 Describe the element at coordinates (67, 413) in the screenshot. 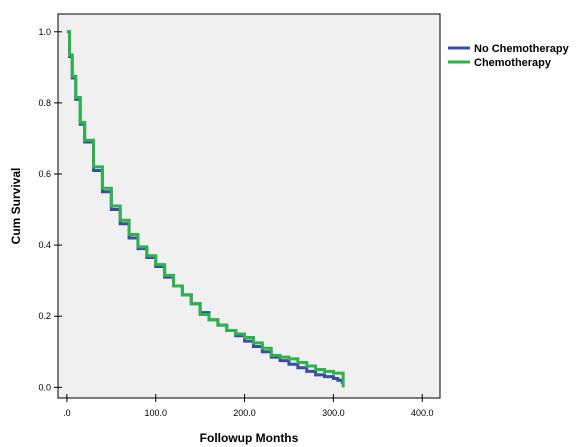

I see `x-tick-label: .0` at that location.